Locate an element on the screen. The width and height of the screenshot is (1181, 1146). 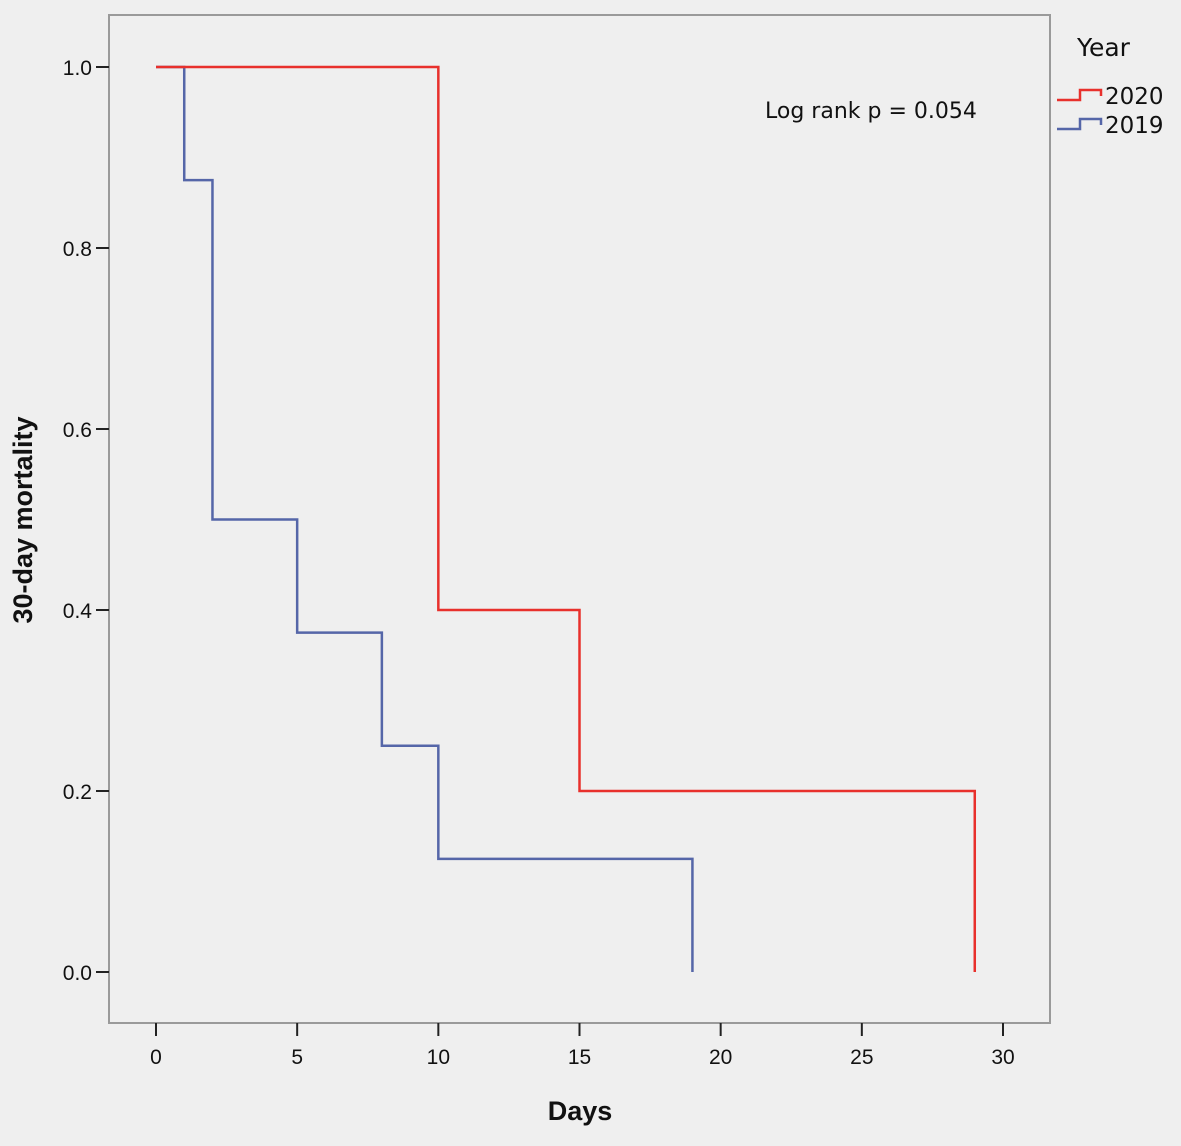
log-rank-annotation: Log rank p = 0.054 is located at coordinates (871, 111).